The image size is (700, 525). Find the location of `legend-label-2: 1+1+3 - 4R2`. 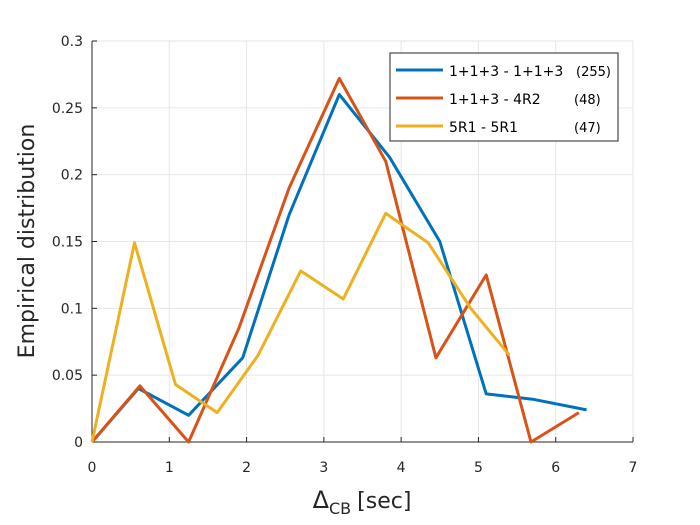

legend-label-2: 1+1+3 - 4R2 is located at coordinates (495, 100).